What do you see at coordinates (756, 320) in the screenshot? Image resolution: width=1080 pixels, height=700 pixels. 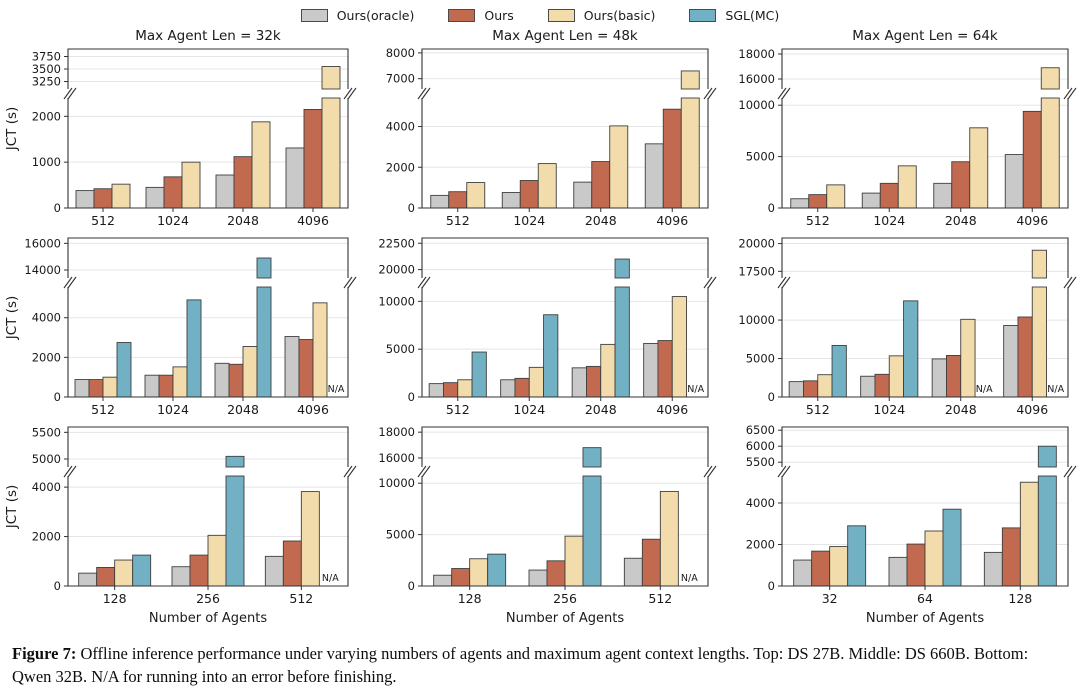 I see `y-tick-label: 10000` at bounding box center [756, 320].